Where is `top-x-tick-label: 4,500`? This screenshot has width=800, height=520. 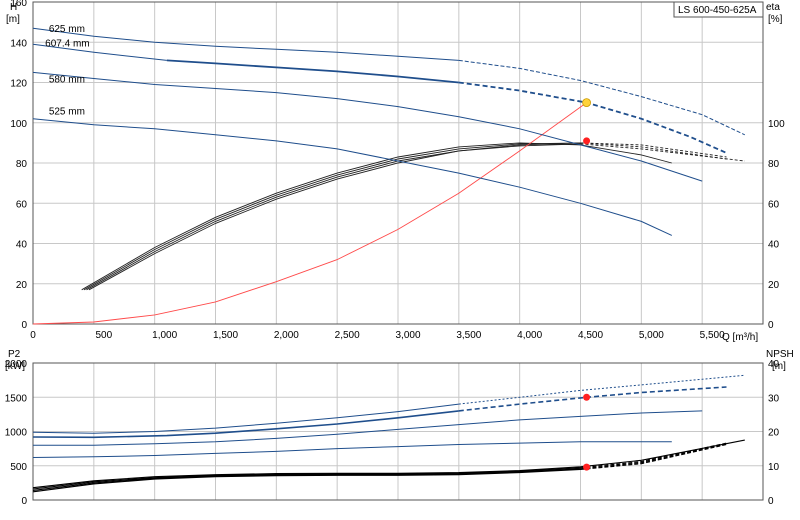 top-x-tick-label: 4,500 is located at coordinates (590, 335).